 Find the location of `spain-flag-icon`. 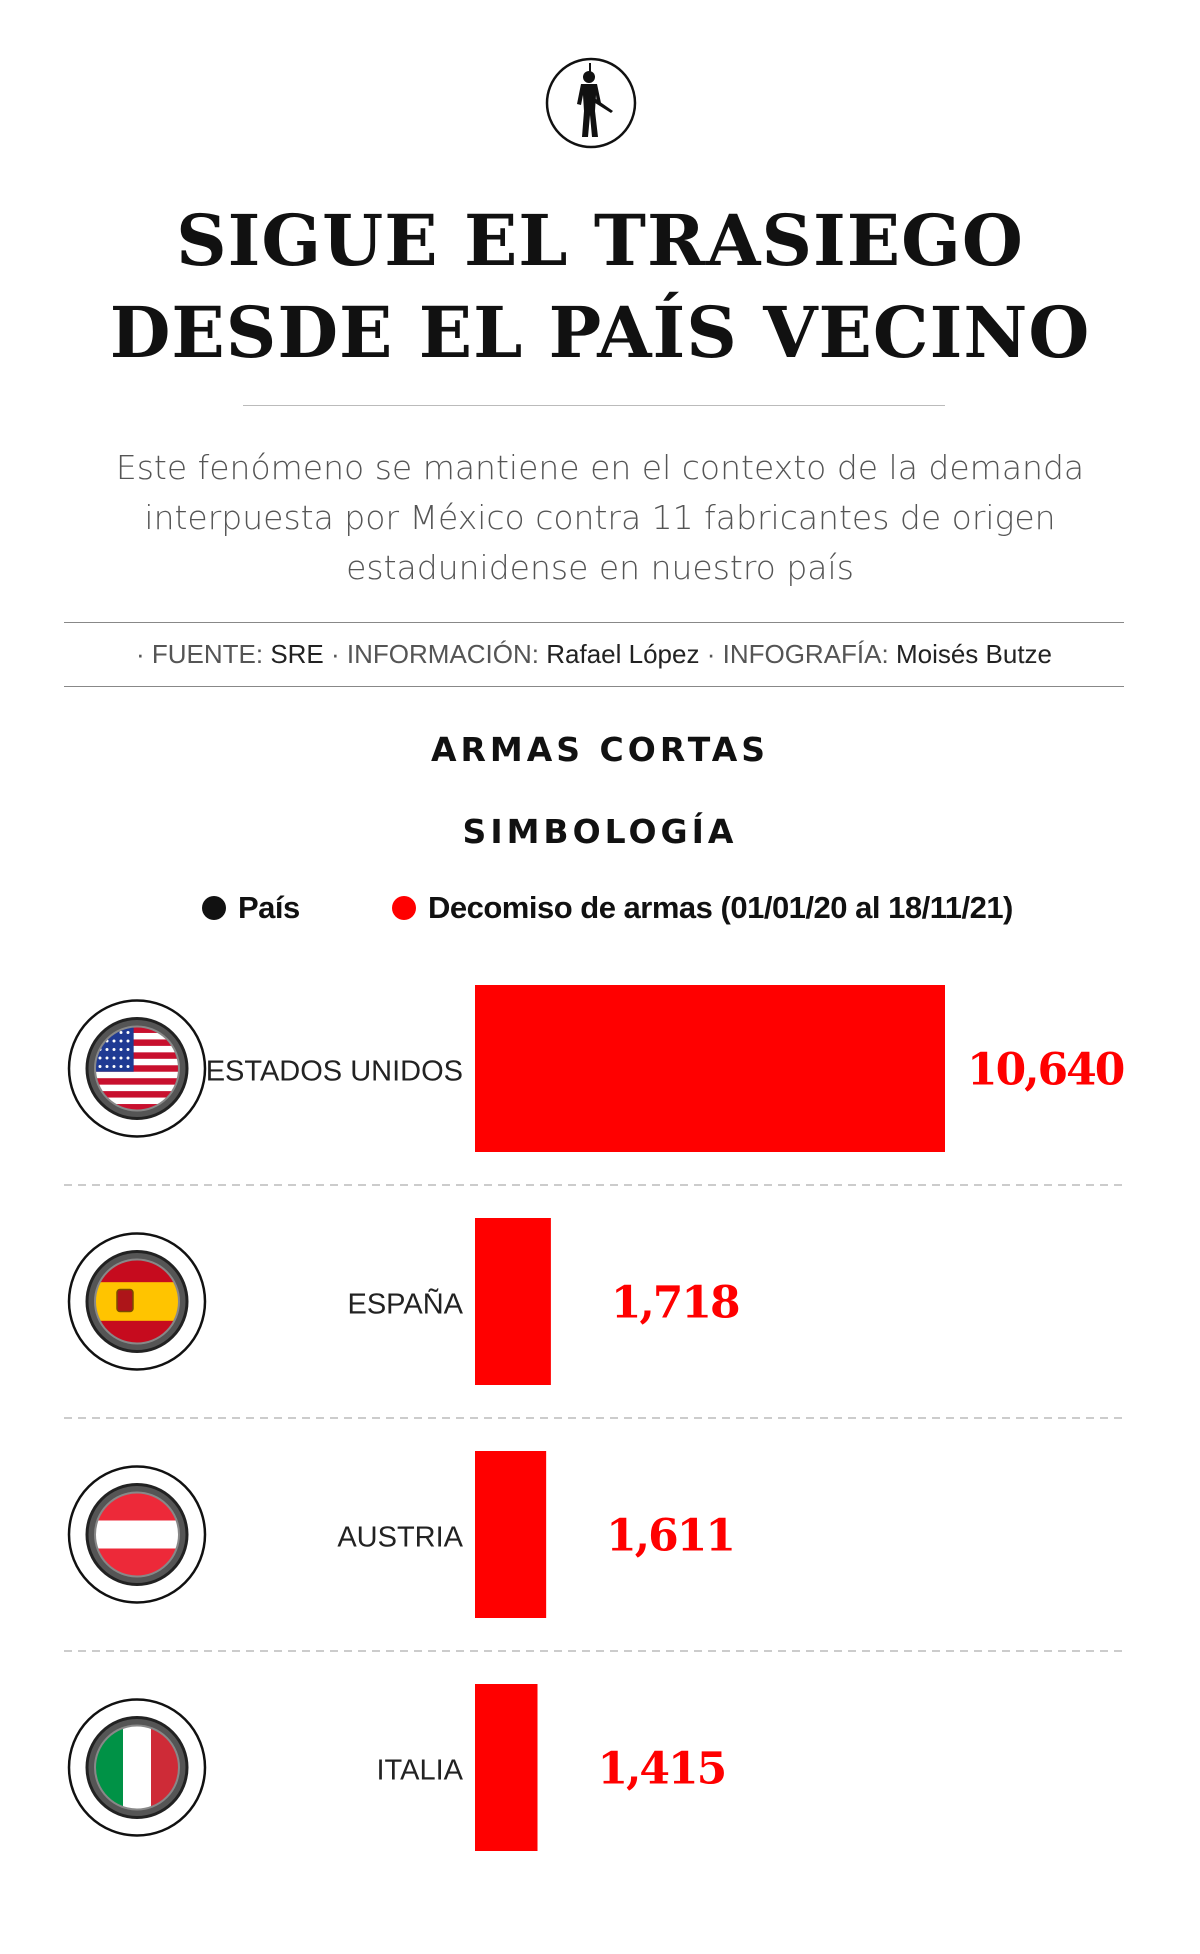

spain-flag-icon is located at coordinates (137, 1301).